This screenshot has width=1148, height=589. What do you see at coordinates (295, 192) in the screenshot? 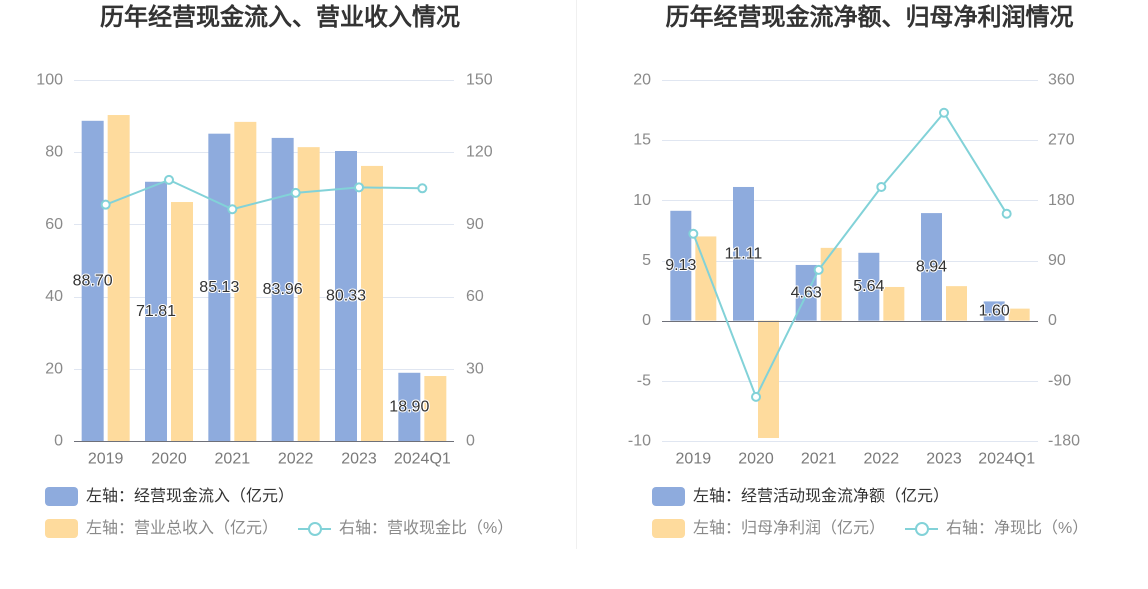
I see `line-point-2022` at bounding box center [295, 192].